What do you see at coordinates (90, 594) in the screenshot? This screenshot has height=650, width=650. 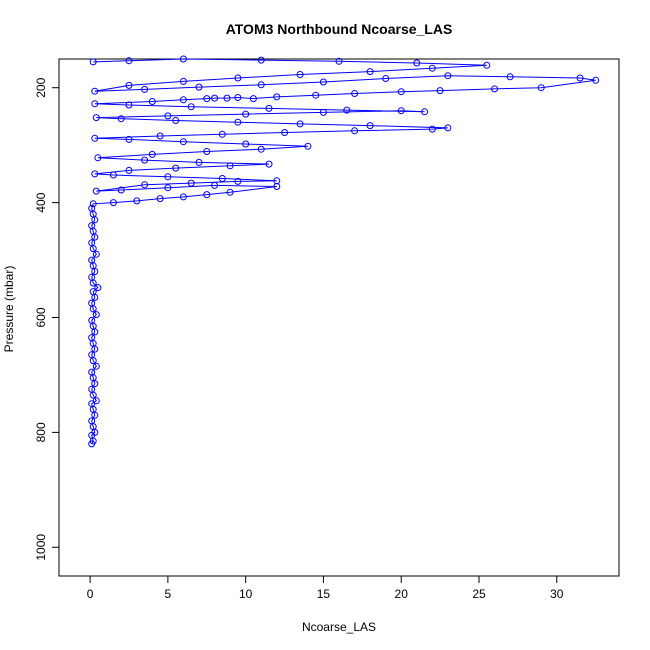 I see `x-tick-label: 0` at bounding box center [90, 594].